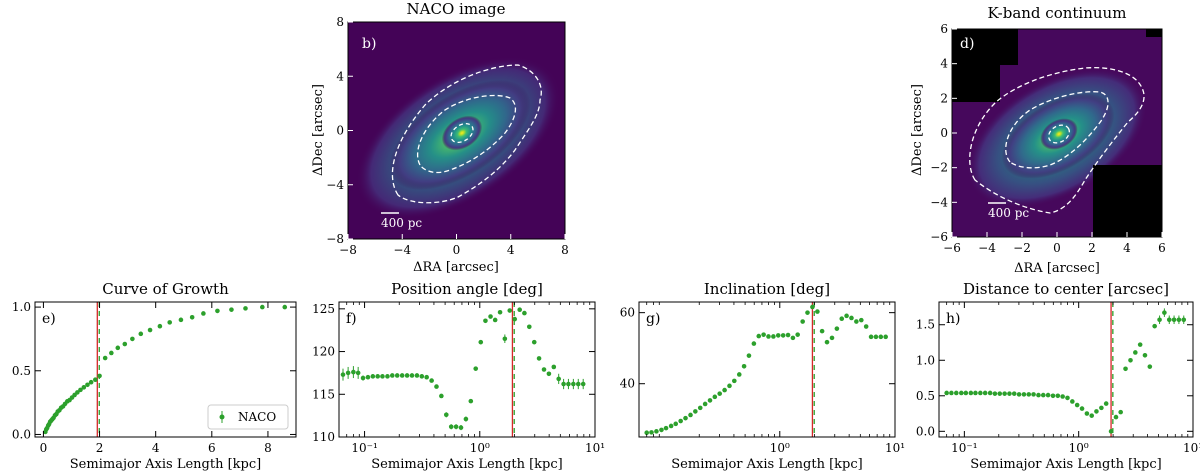  Describe the element at coordinates (925, 396) in the screenshot. I see `ytick-label: 0.5` at that location.